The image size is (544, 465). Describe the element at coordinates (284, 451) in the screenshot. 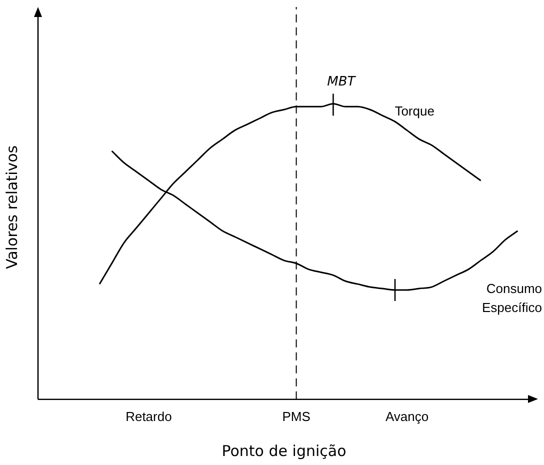

I see `x-axis-title: Ponto de ignição` at that location.